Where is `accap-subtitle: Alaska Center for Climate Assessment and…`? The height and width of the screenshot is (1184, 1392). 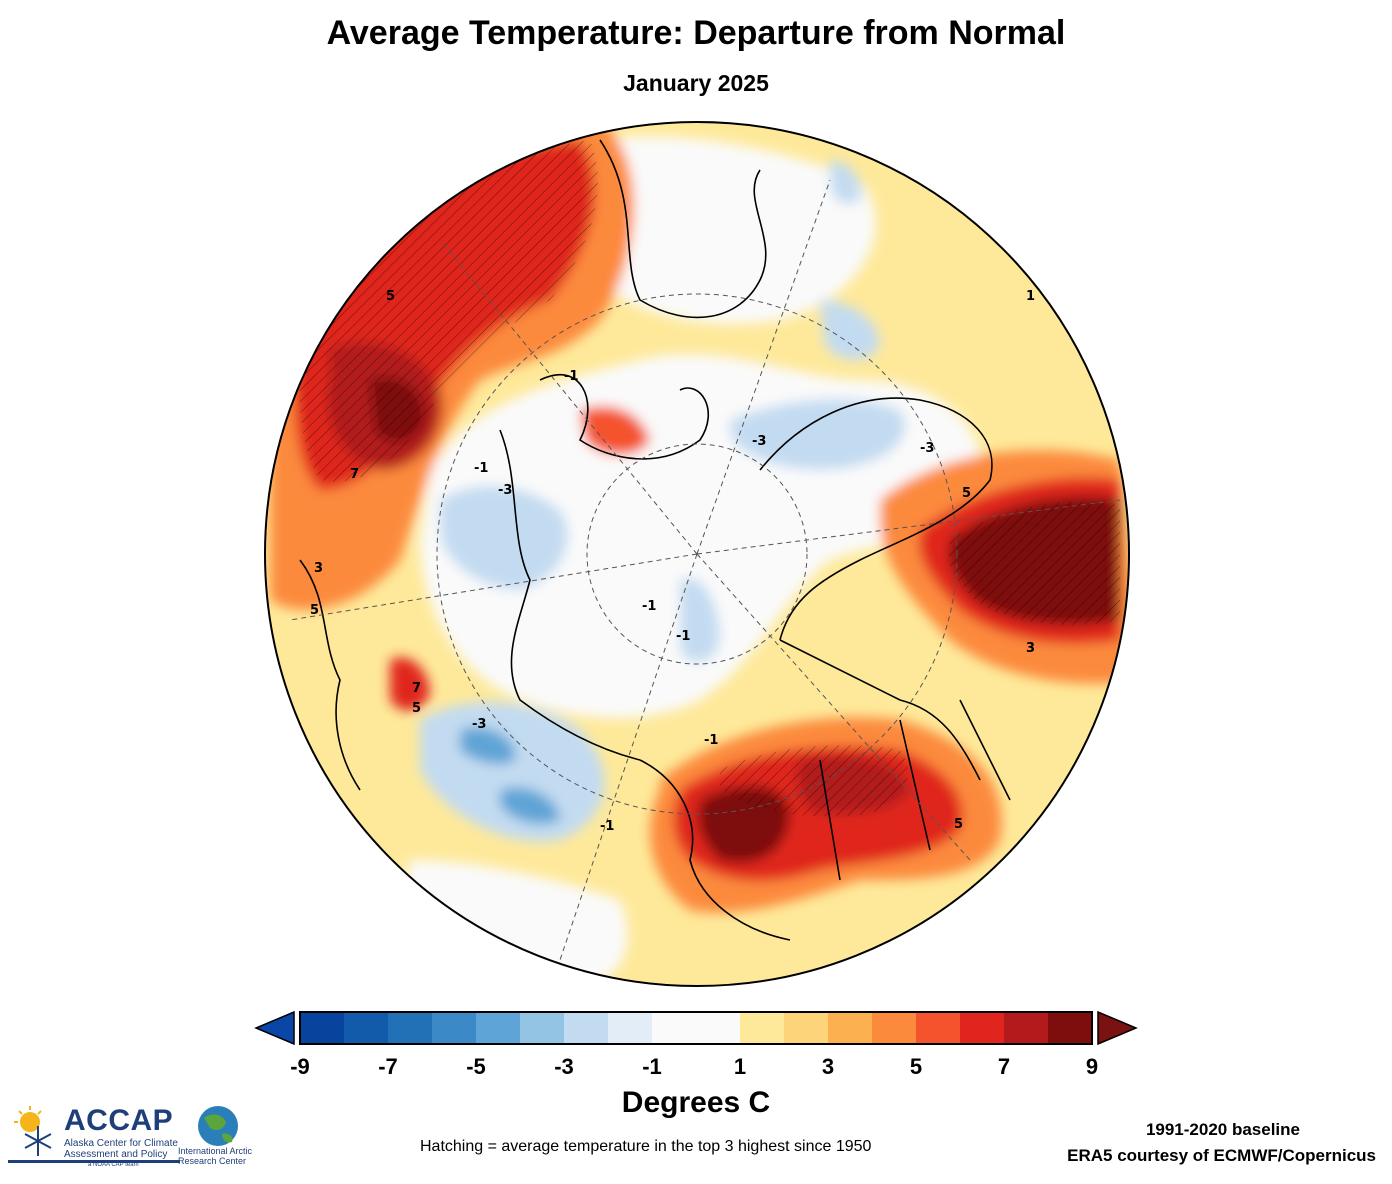 accap-subtitle: Alaska Center for Climate Assessment and… is located at coordinates (121, 1149).